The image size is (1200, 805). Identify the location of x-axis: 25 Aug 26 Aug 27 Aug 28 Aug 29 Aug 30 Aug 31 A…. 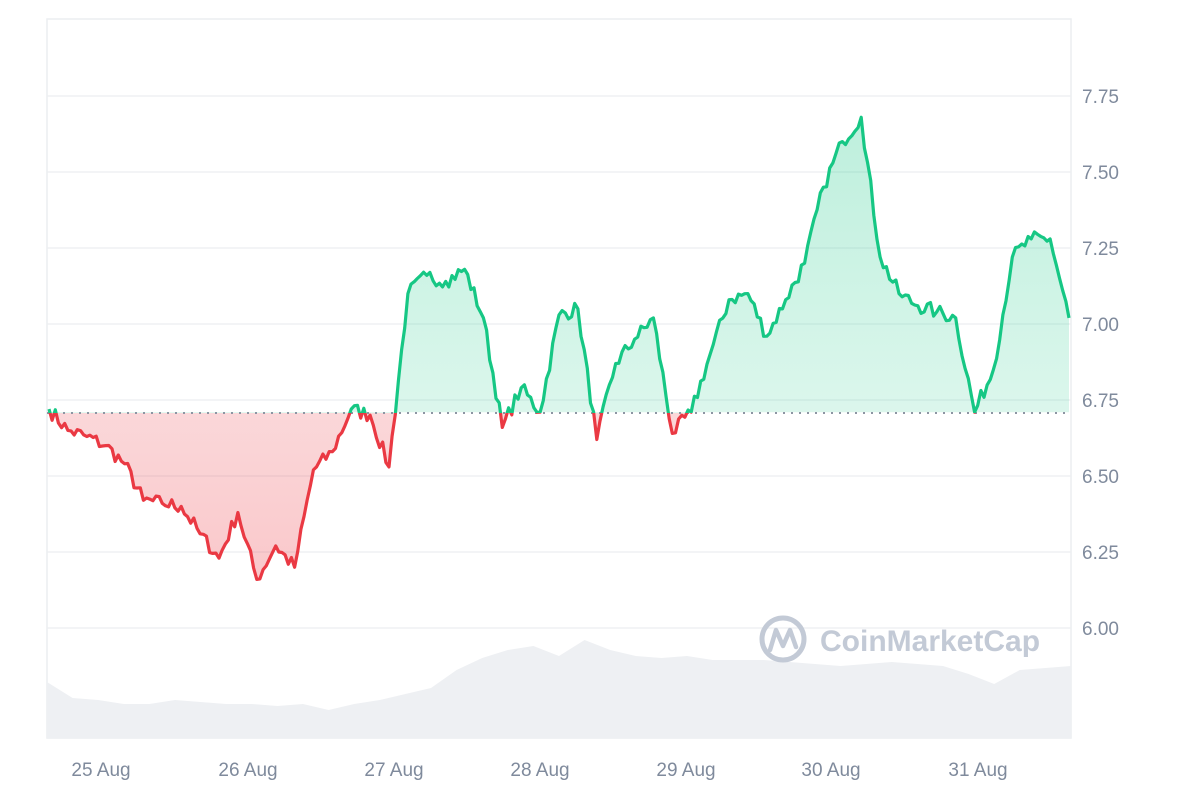
(539, 770).